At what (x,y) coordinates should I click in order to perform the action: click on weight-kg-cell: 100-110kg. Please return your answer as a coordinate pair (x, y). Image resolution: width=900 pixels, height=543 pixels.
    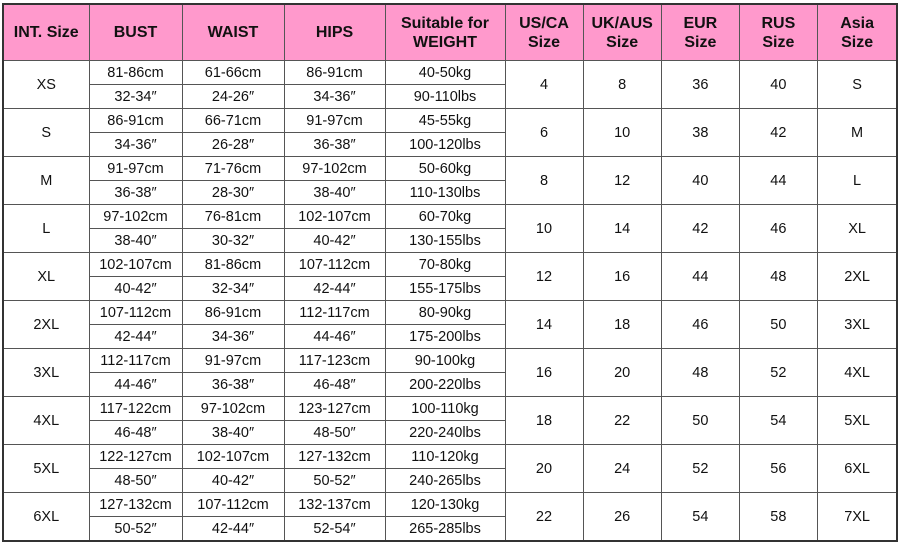
    Looking at the image, I should click on (445, 408).